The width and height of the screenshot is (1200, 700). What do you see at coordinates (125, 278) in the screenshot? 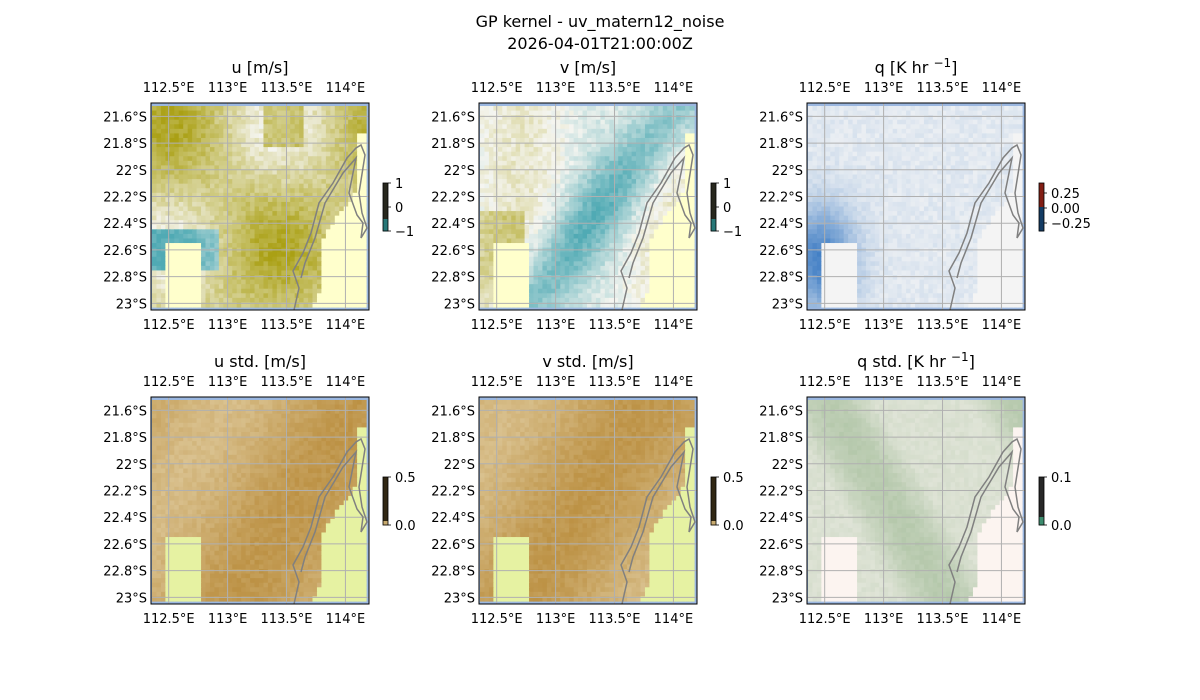
I see `lat-tick-label: 22.8°S` at bounding box center [125, 278].